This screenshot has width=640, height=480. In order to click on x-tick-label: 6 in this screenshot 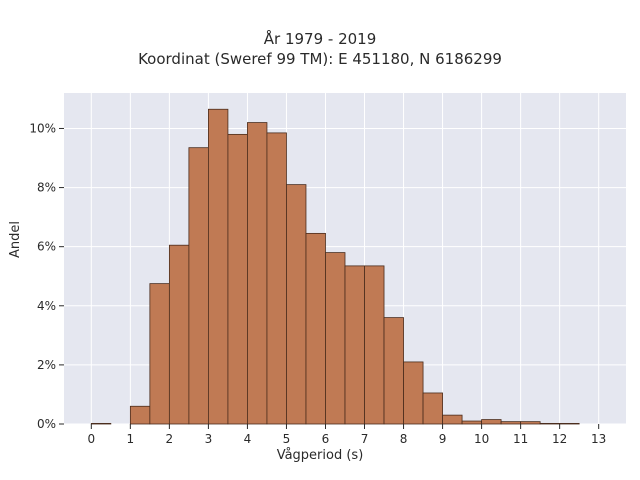, I will do `click(326, 439)`.